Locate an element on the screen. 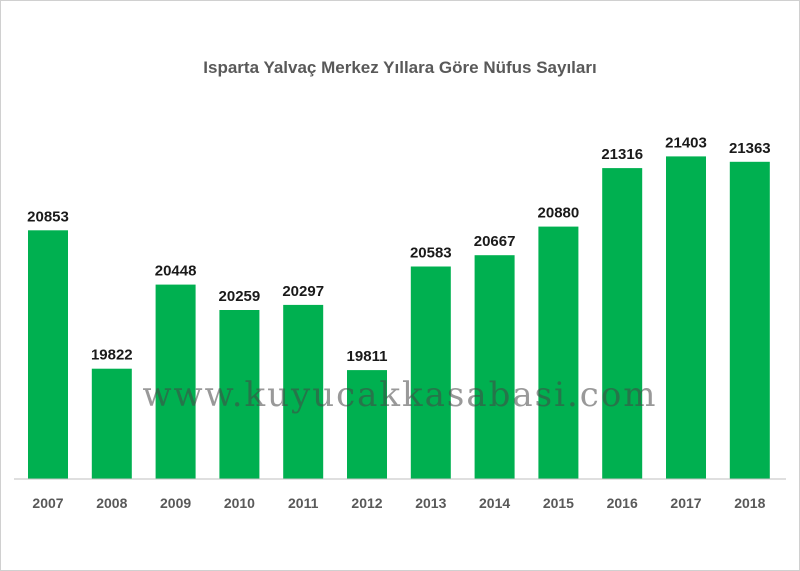 The width and height of the screenshot is (800, 571). data-label-2009: 20448 is located at coordinates (176, 271).